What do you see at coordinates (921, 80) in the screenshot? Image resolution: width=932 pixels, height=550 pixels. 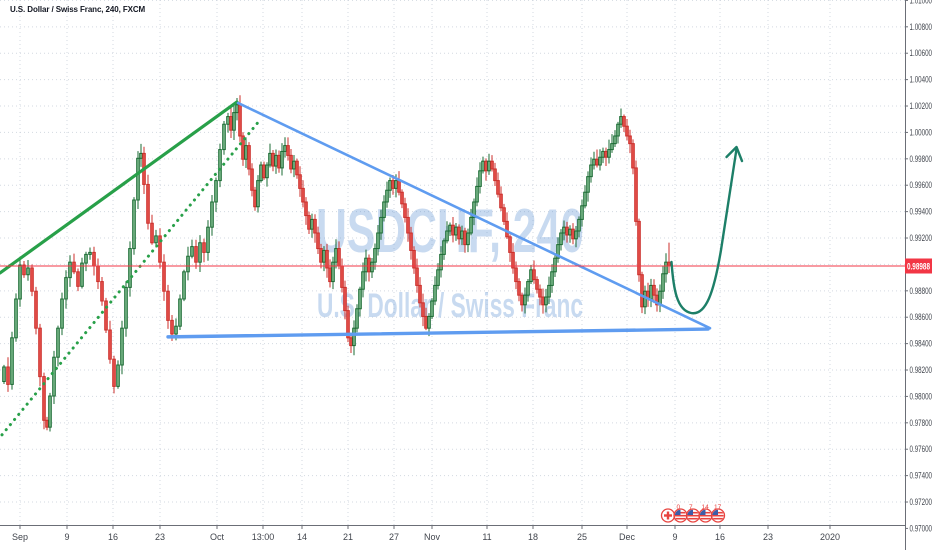 I see `price-tick-label: 1.00400` at bounding box center [921, 80].